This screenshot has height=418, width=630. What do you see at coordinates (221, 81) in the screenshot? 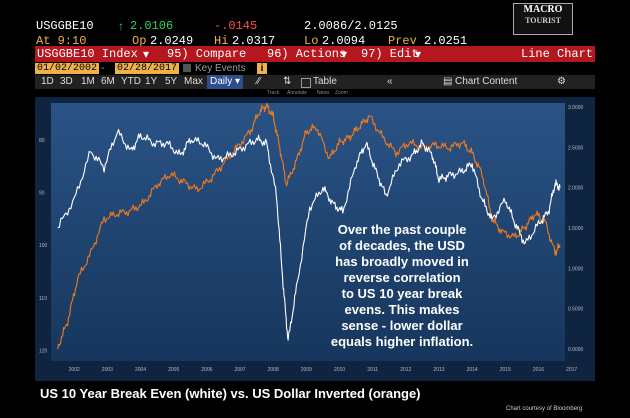
I see `interval-label: Daily` at bounding box center [221, 81].